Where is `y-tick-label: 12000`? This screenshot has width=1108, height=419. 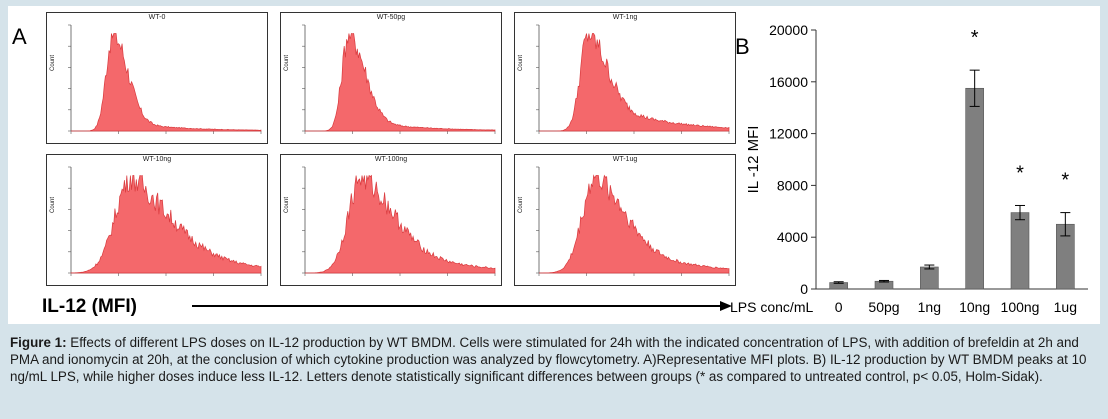
y-tick-label: 12000 is located at coordinates (788, 134).